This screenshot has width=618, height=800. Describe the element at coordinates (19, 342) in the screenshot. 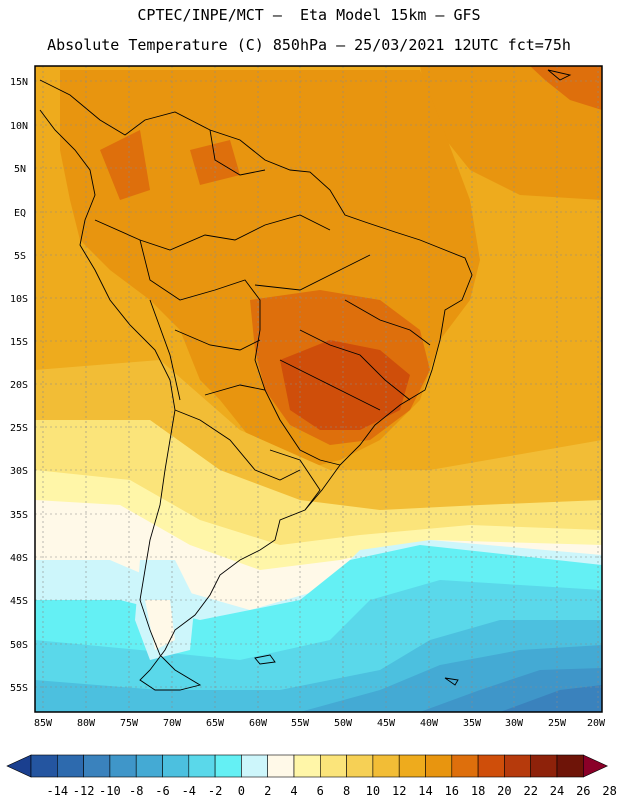

I see `lat-label-15s: 15S` at that location.